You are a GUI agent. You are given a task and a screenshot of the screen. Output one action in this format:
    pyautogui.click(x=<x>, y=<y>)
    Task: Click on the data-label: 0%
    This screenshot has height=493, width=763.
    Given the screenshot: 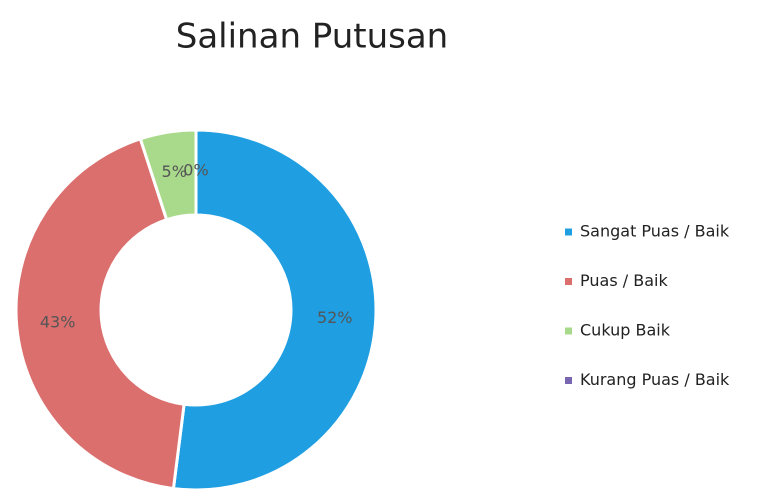 What is the action you would take?
    pyautogui.click(x=195, y=170)
    